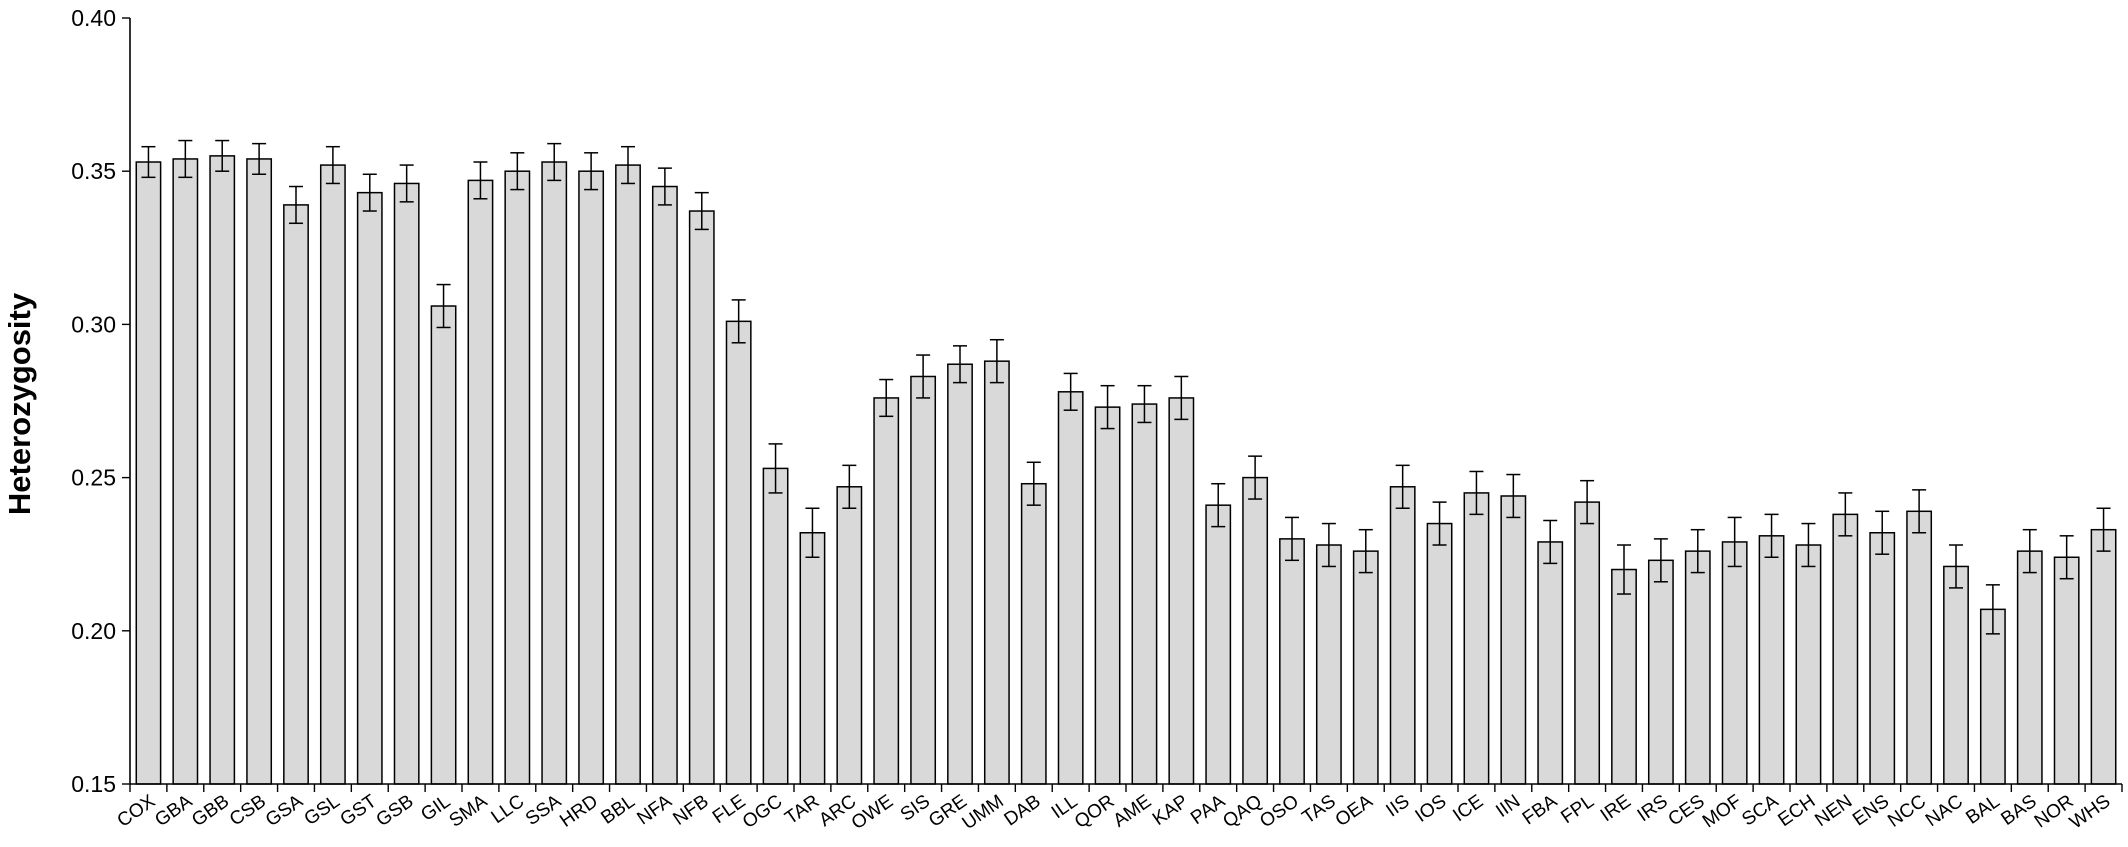  What do you see at coordinates (1133, 811) in the screenshot?
I see `x-tick-label: AME` at bounding box center [1133, 811].